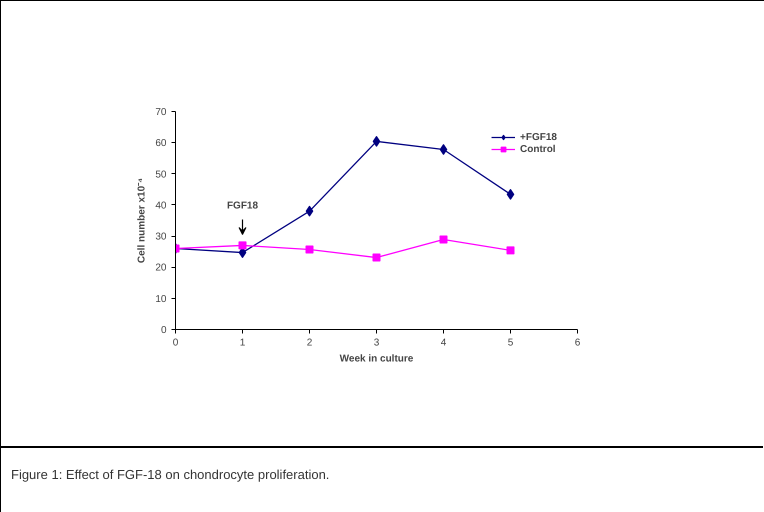  Describe the element at coordinates (163, 330) in the screenshot. I see `y-tick-label: 0` at that location.